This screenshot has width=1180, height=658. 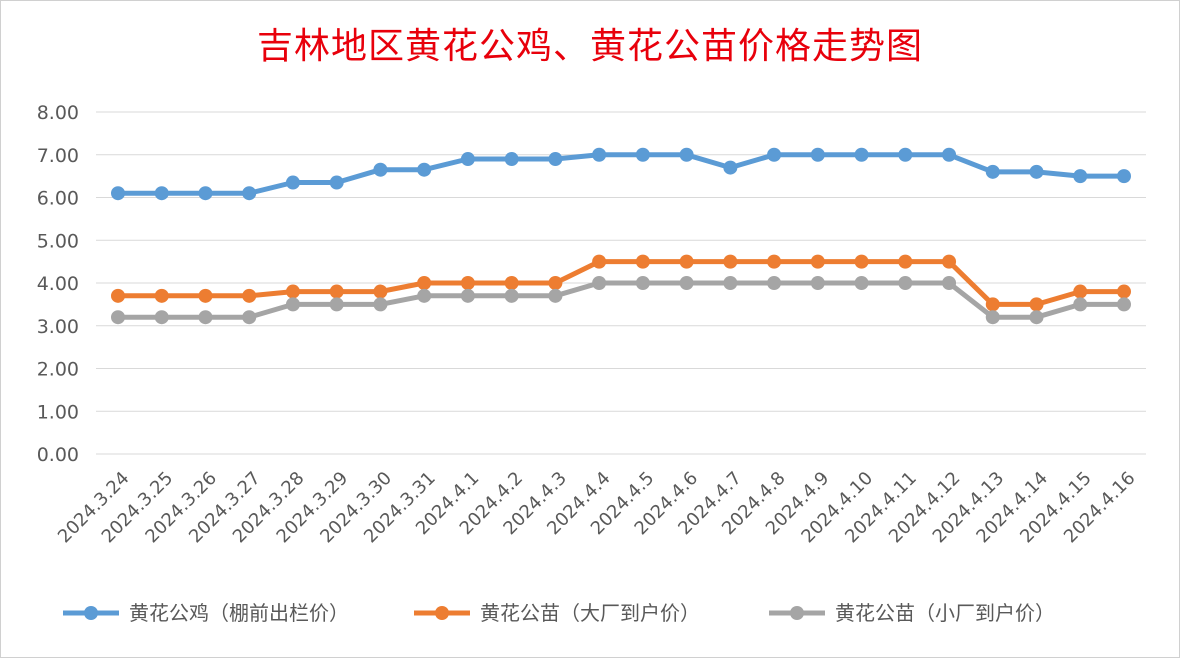 I want to click on y-tick-label: 8.00, so click(x=58, y=113).